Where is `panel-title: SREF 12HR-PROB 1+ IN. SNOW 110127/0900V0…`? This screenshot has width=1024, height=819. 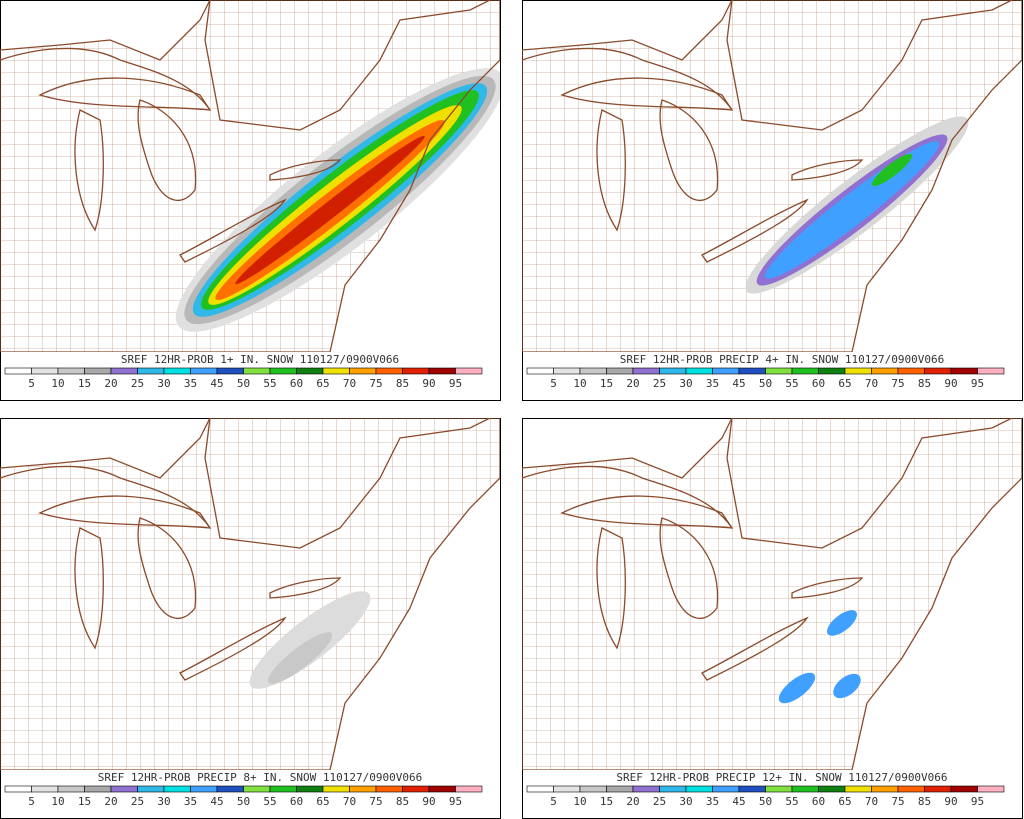
panel-title: SREF 12HR-PROB 1+ IN. SNOW 110127/0900V0… is located at coordinates (260, 359).